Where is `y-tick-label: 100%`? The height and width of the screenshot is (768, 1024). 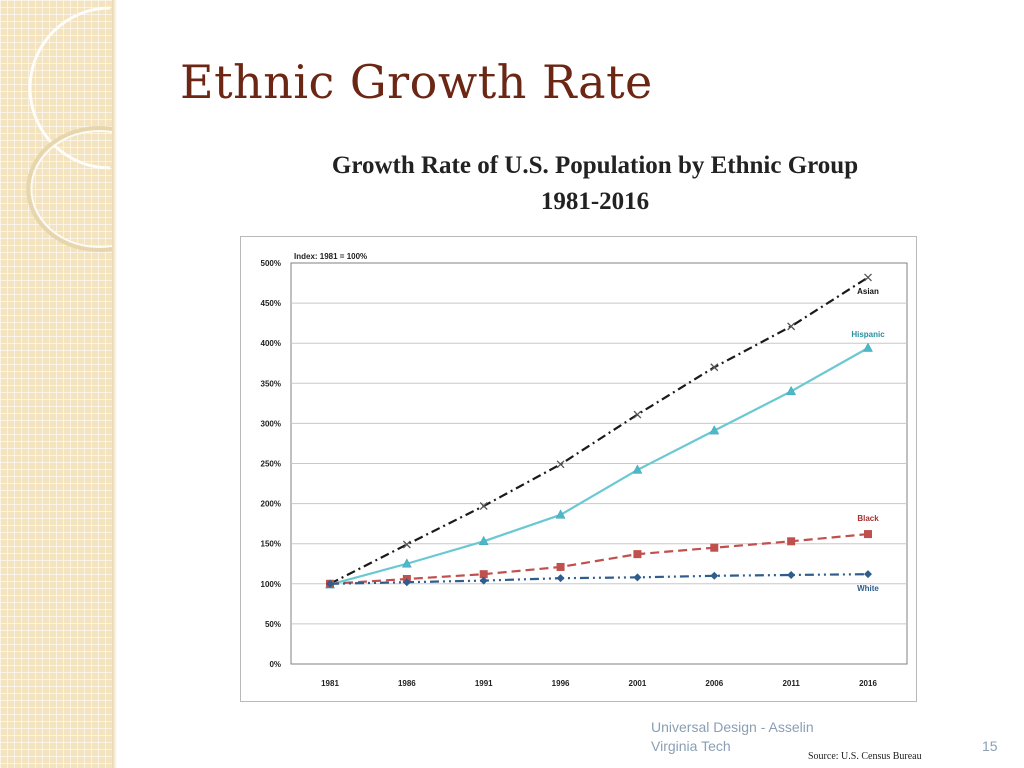
y-tick-label: 100% is located at coordinates (271, 584).